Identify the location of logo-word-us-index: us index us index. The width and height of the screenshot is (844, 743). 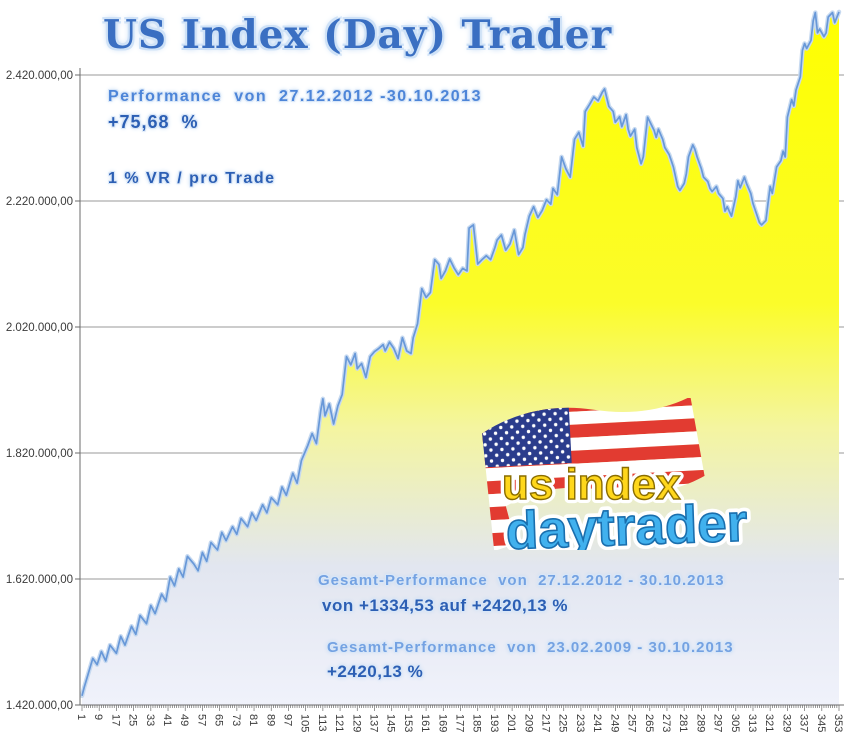
(591, 484).